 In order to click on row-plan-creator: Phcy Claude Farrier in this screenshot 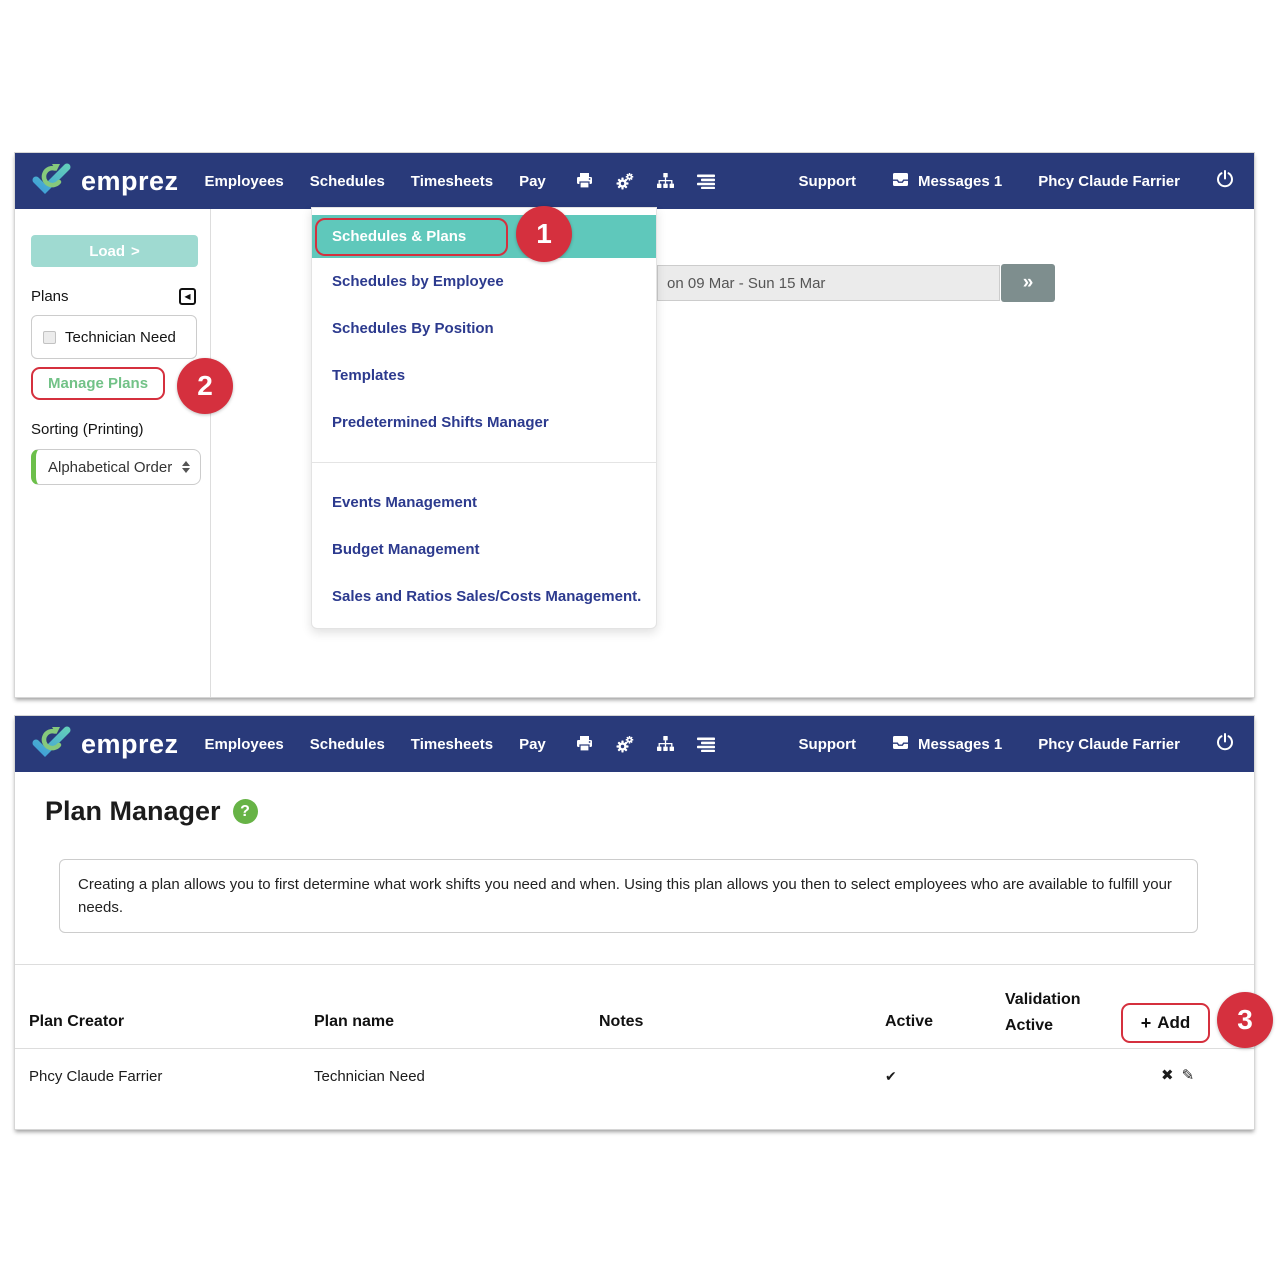, I will do `click(96, 1076)`.